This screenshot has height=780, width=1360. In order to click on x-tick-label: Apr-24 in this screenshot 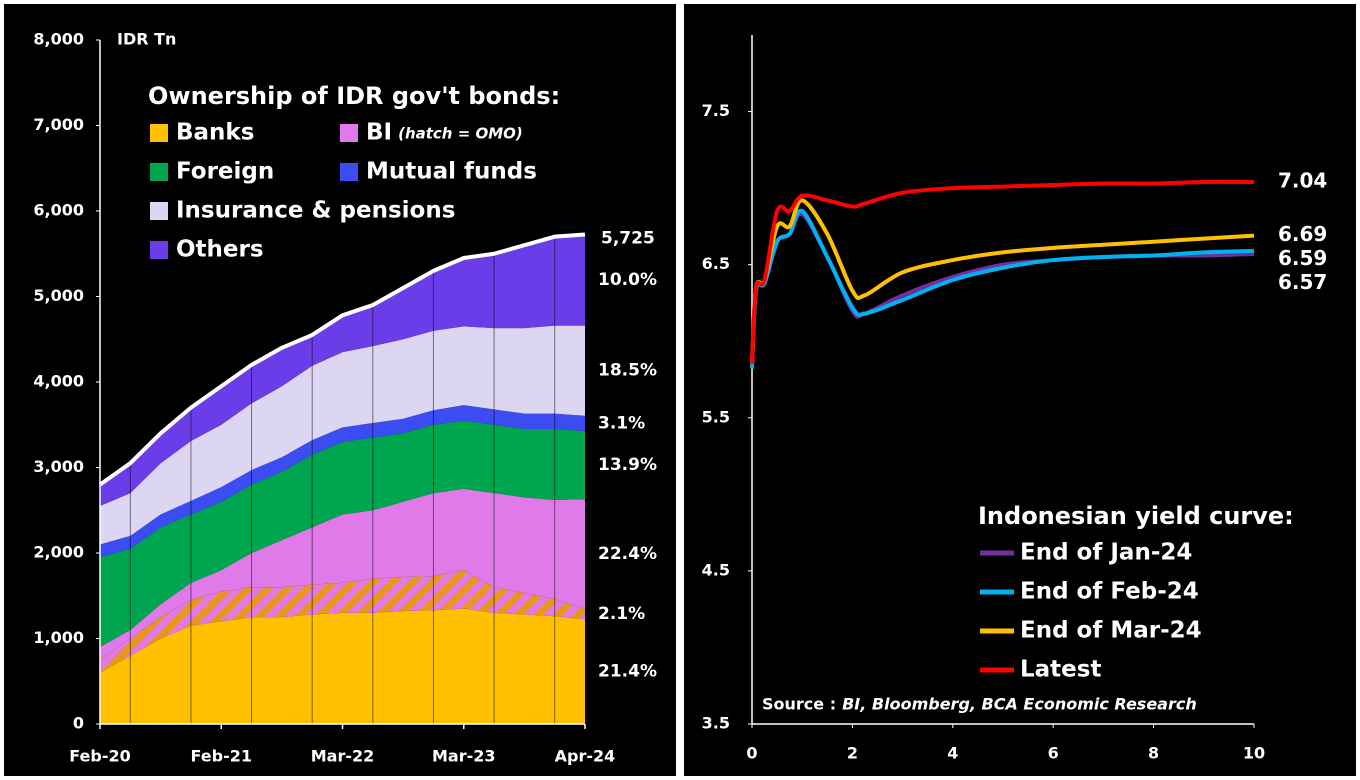, I will do `click(585, 756)`.